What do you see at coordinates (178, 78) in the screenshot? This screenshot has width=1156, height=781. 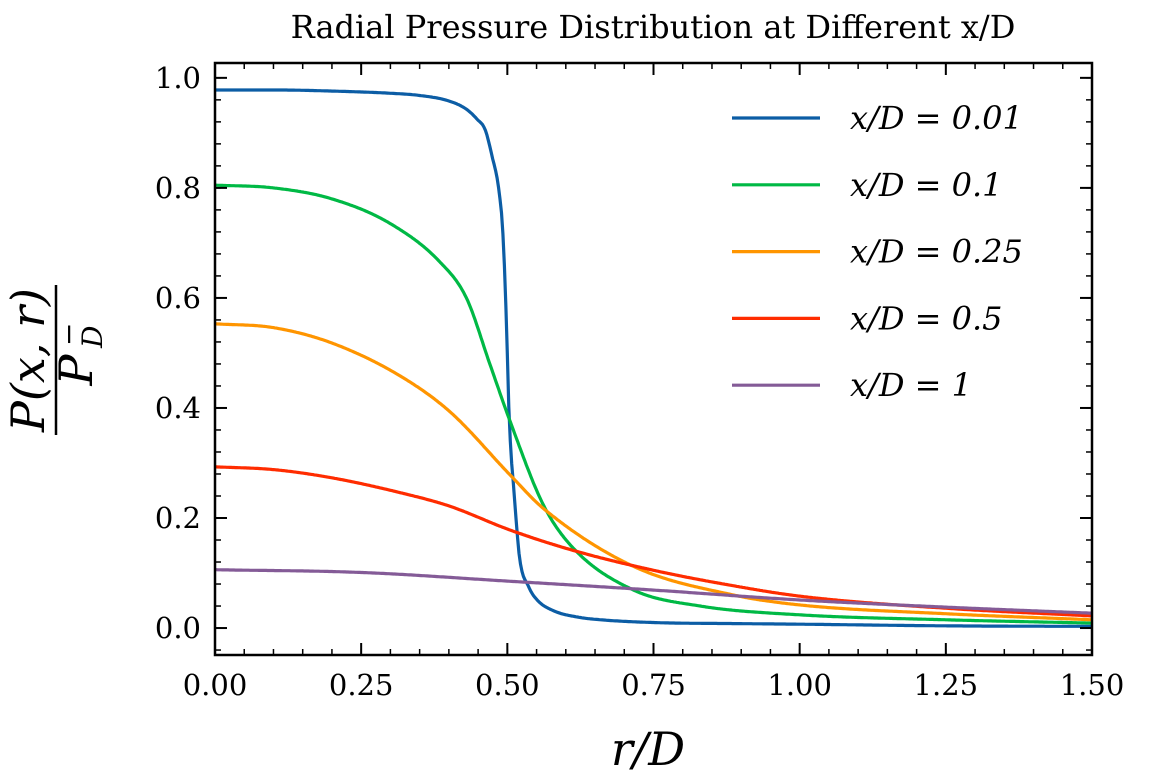 I see `y-tick-label: 1.0` at bounding box center [178, 78].